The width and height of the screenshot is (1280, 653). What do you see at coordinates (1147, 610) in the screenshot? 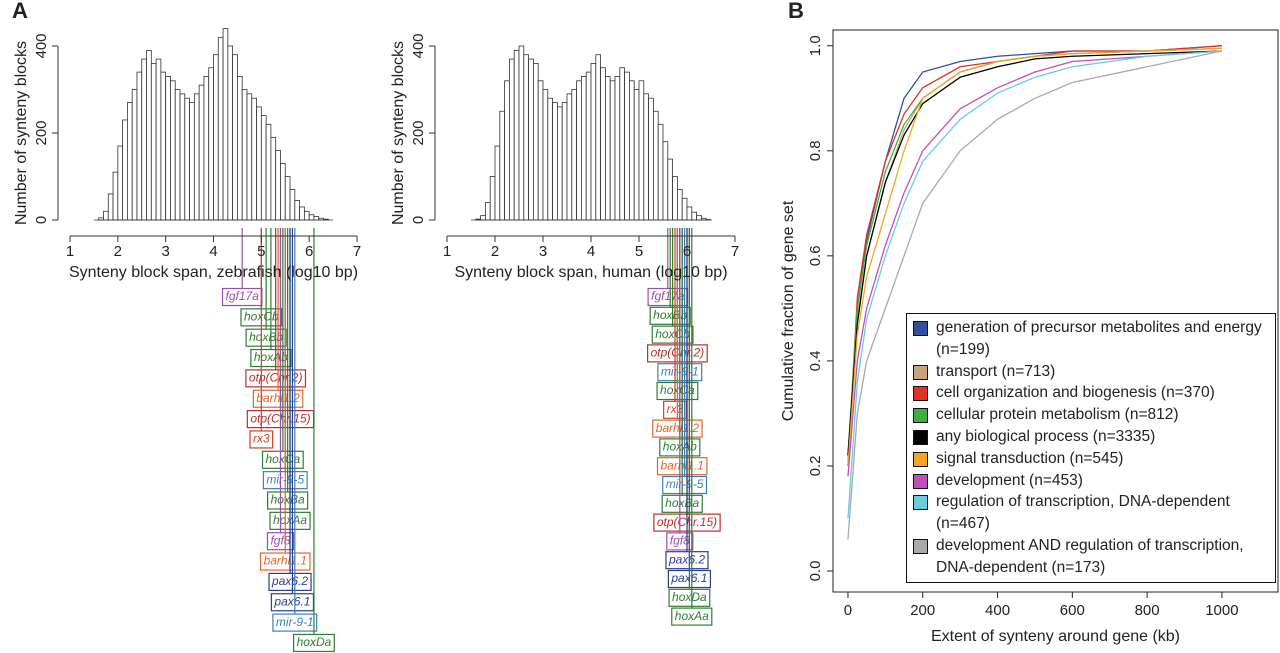
I see `x-tick-label: 800` at bounding box center [1147, 610].